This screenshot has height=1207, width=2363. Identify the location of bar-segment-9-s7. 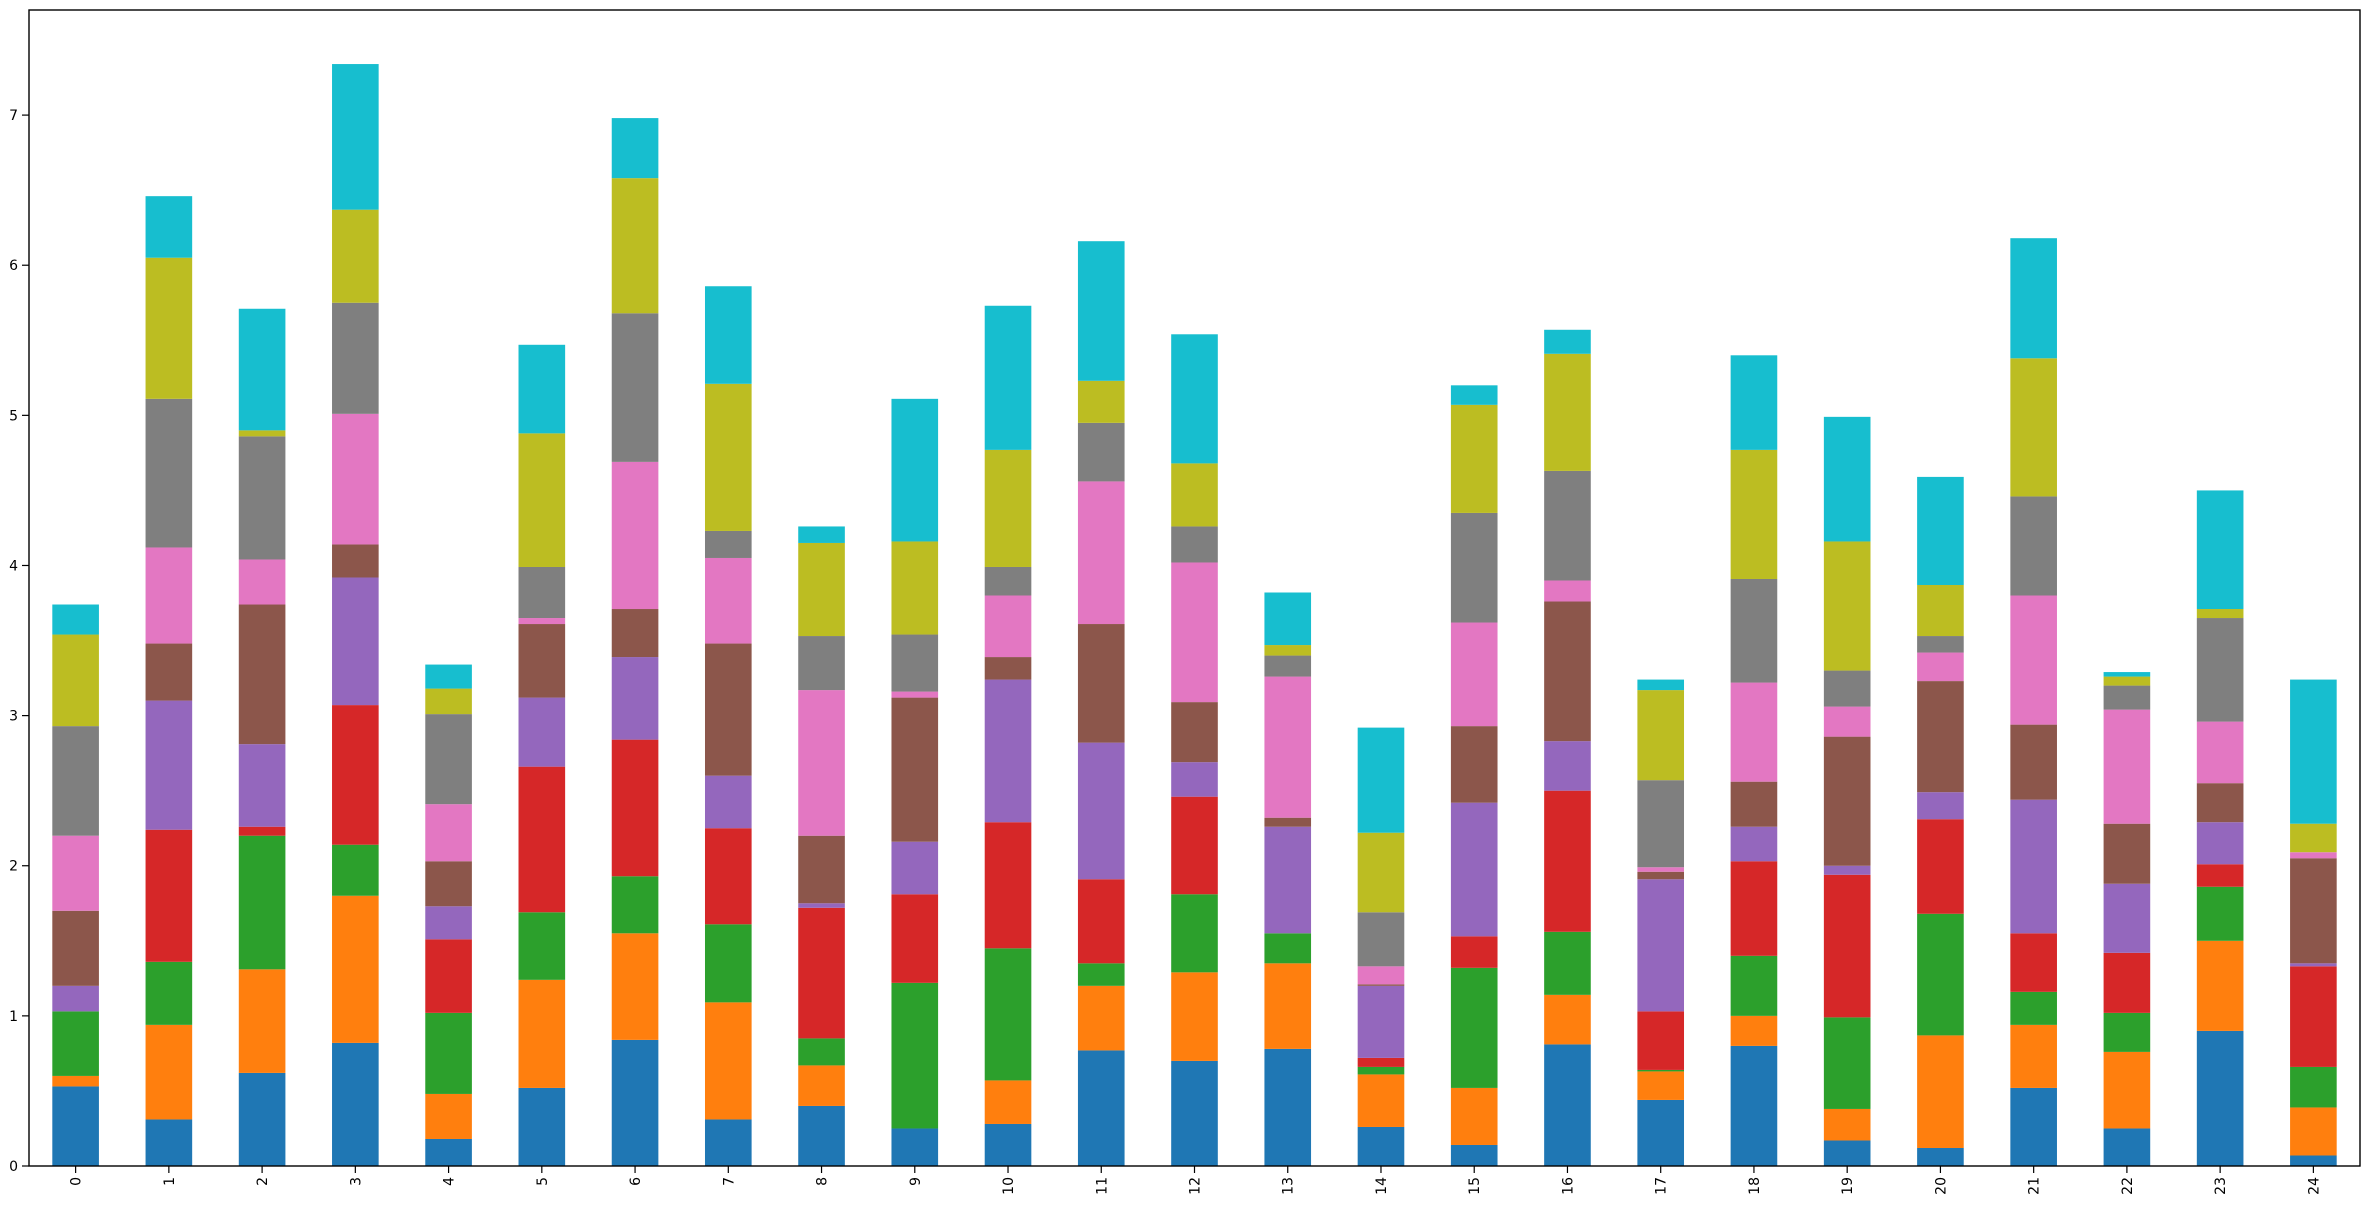
(915, 663).